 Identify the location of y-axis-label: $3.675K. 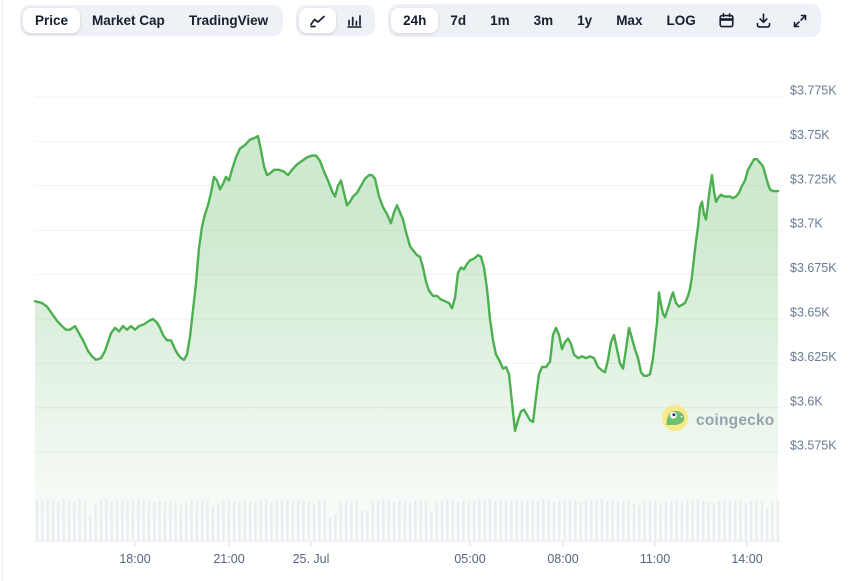
(813, 268).